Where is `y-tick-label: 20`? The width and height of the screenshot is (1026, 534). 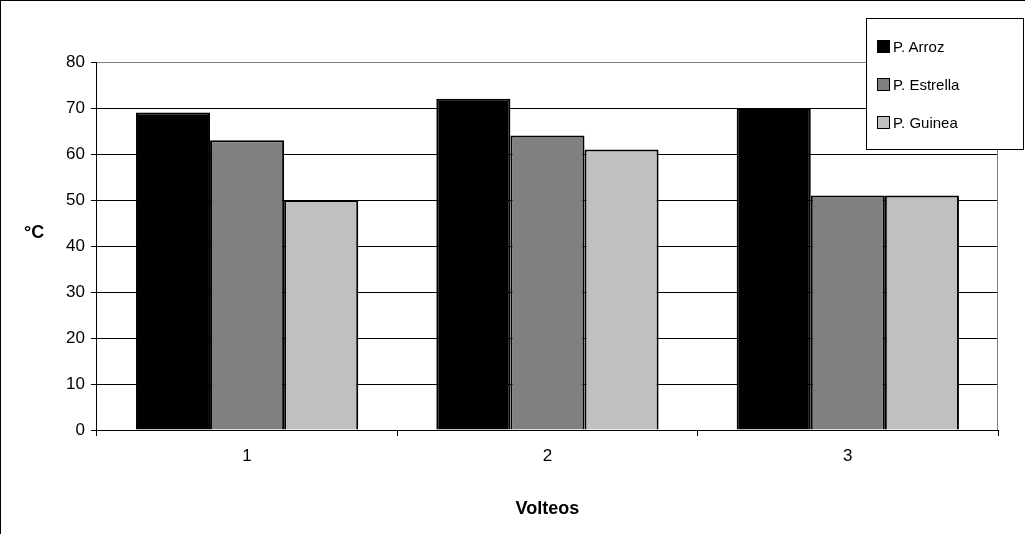 y-tick-label: 20 is located at coordinates (75, 337).